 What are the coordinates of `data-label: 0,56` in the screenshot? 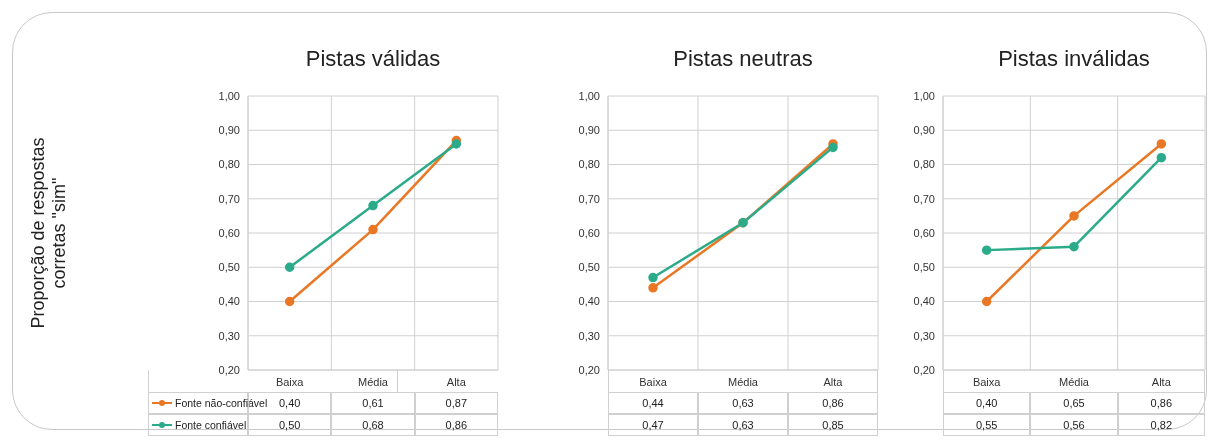 It's located at (1074, 425).